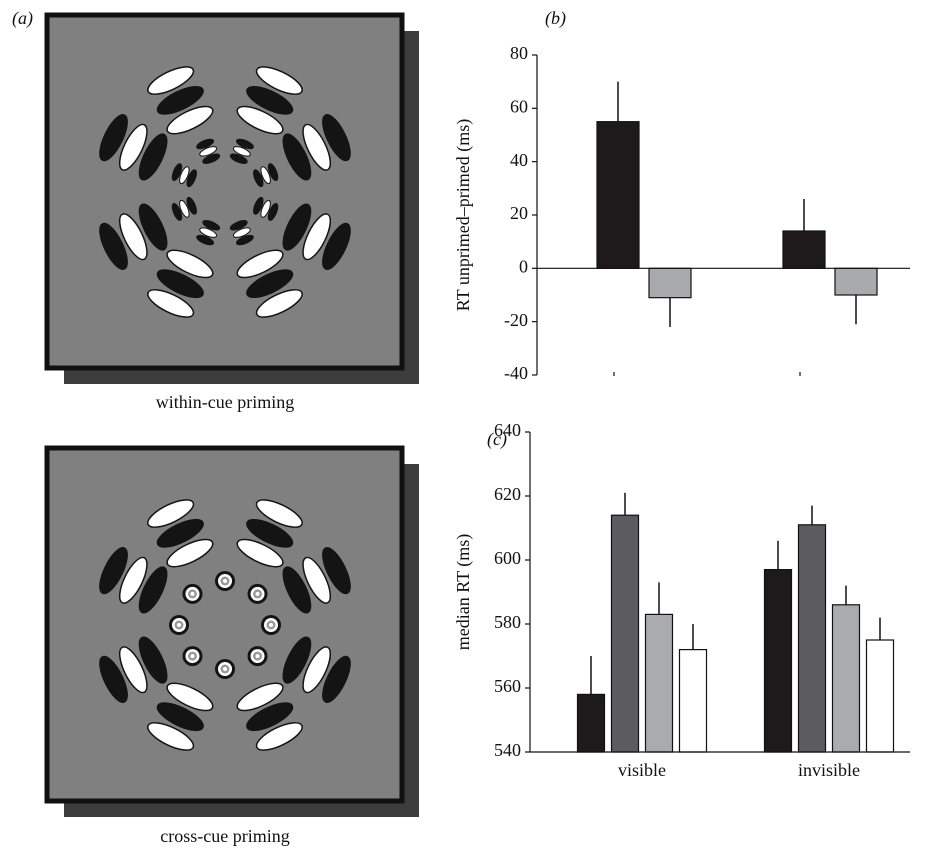  What do you see at coordinates (507, 622) in the screenshot?
I see `y-tick-label: 580` at bounding box center [507, 622].